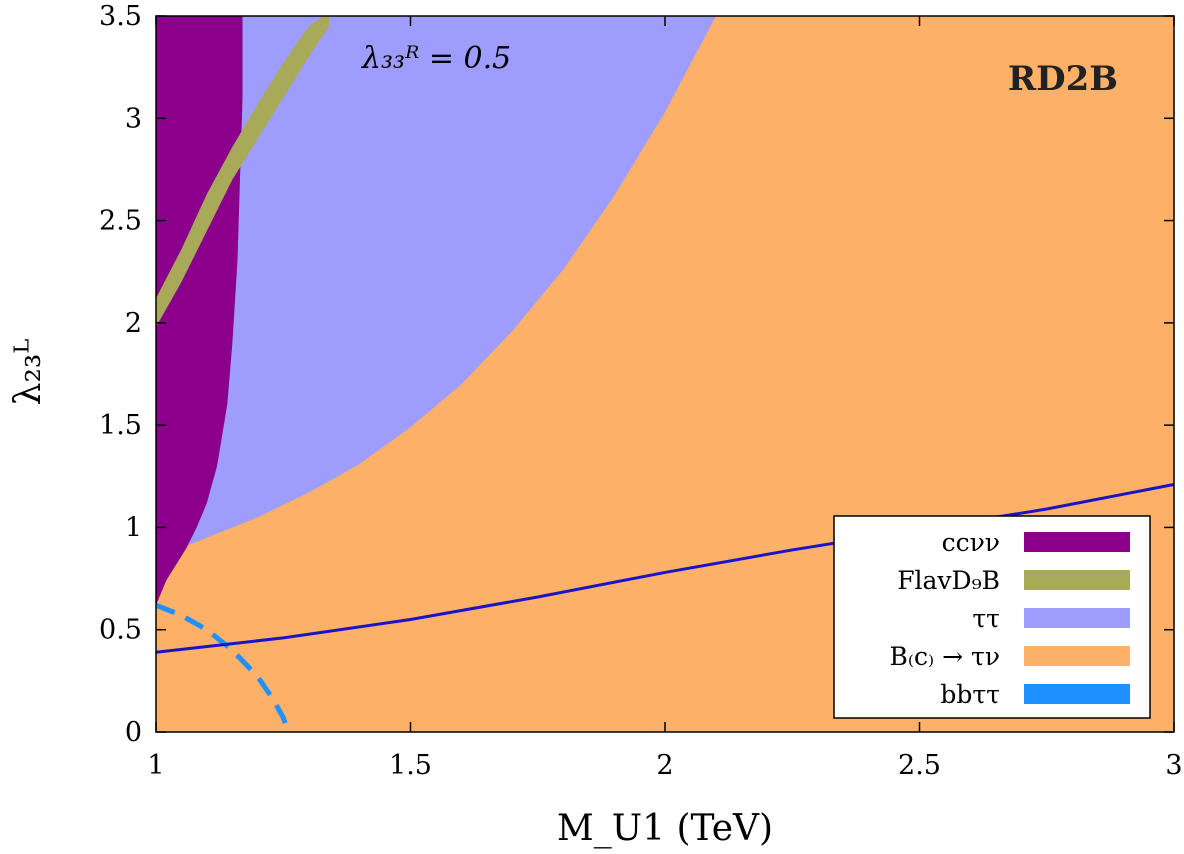 The height and width of the screenshot is (854, 1184). I want to click on legend-label: ccνν, so click(971, 542).